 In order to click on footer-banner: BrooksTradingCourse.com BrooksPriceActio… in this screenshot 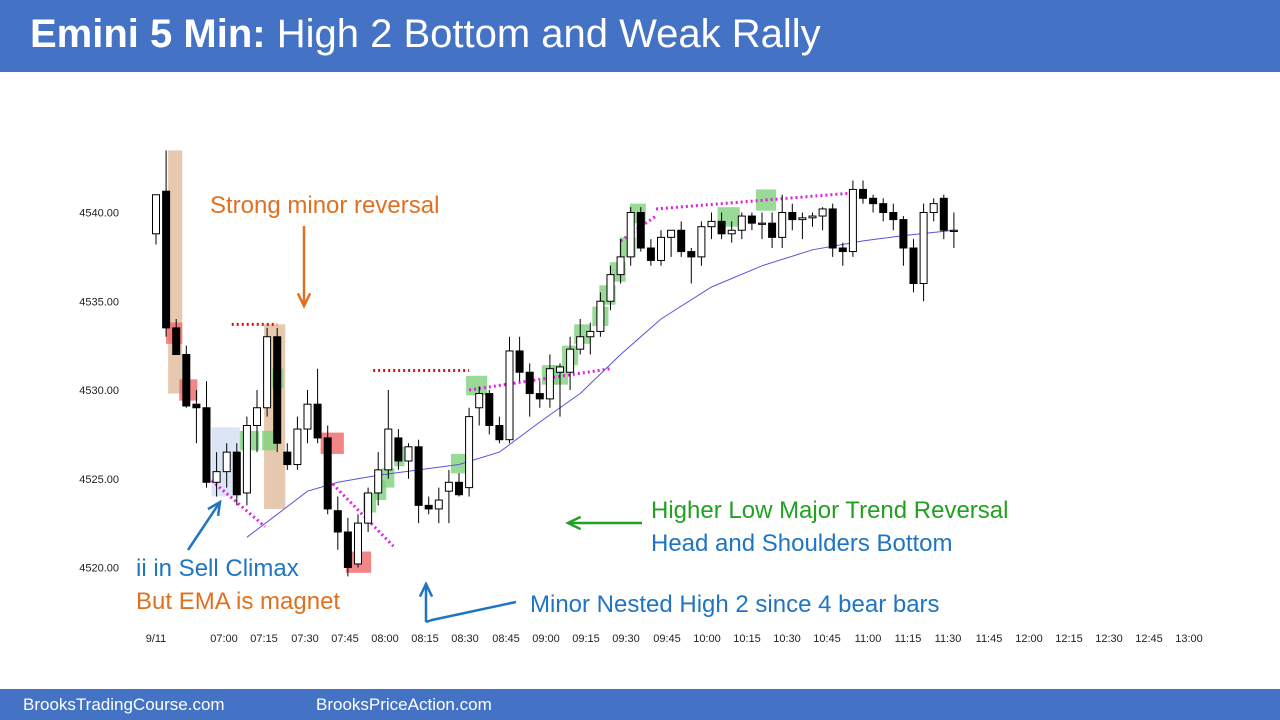, I will do `click(640, 704)`.